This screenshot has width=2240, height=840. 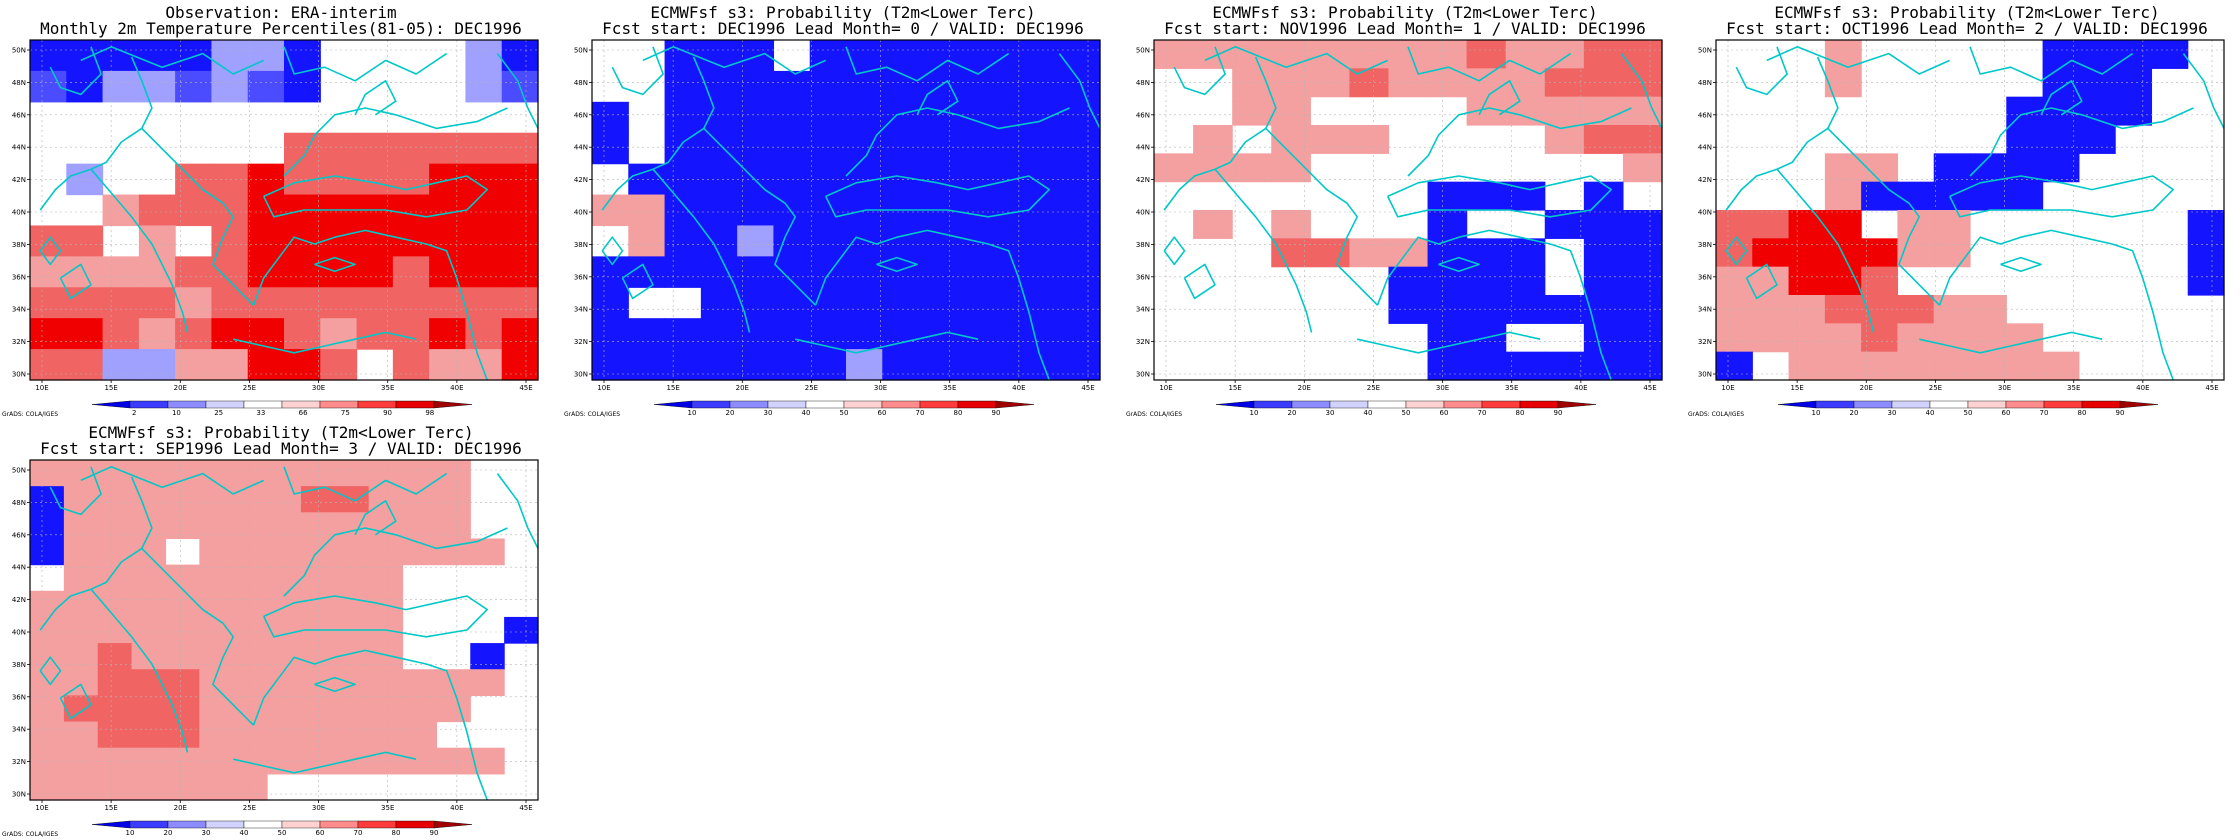 What do you see at coordinates (844, 413) in the screenshot?
I see `colorbar-label: 50` at bounding box center [844, 413].